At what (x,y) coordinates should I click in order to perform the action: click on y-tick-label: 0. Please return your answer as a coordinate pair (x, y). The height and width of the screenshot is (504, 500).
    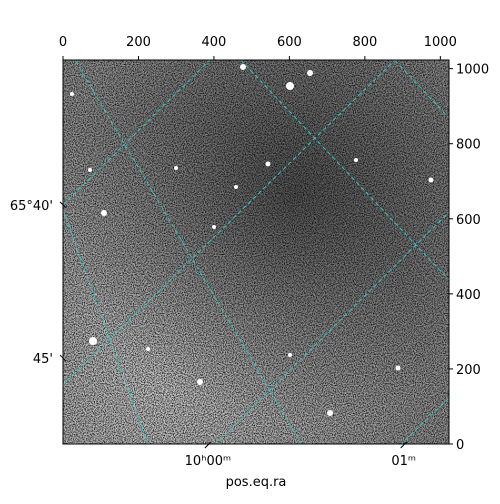
    Looking at the image, I should click on (460, 445).